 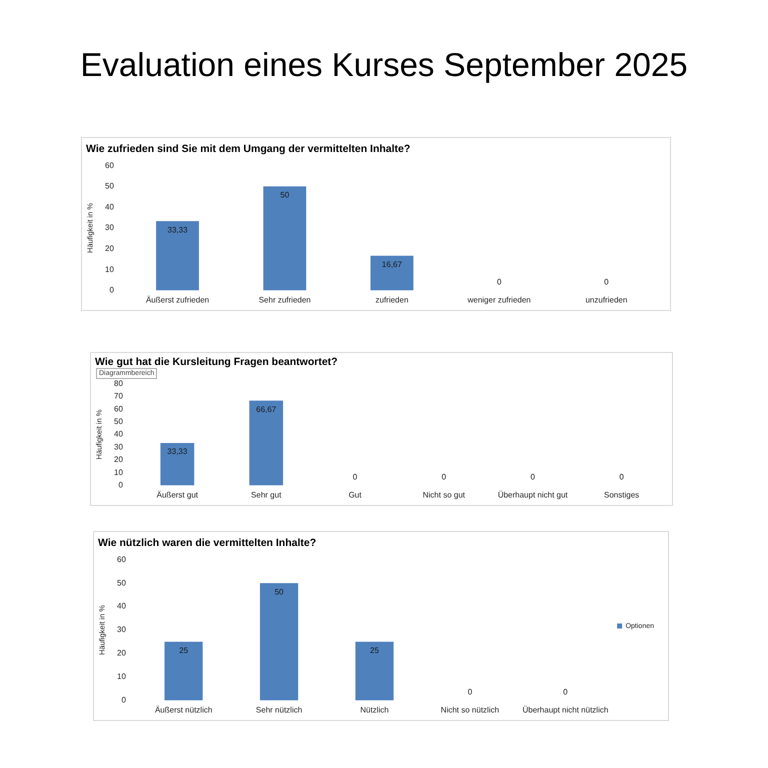 I want to click on x-tick-label: zufrieden, so click(x=391, y=299).